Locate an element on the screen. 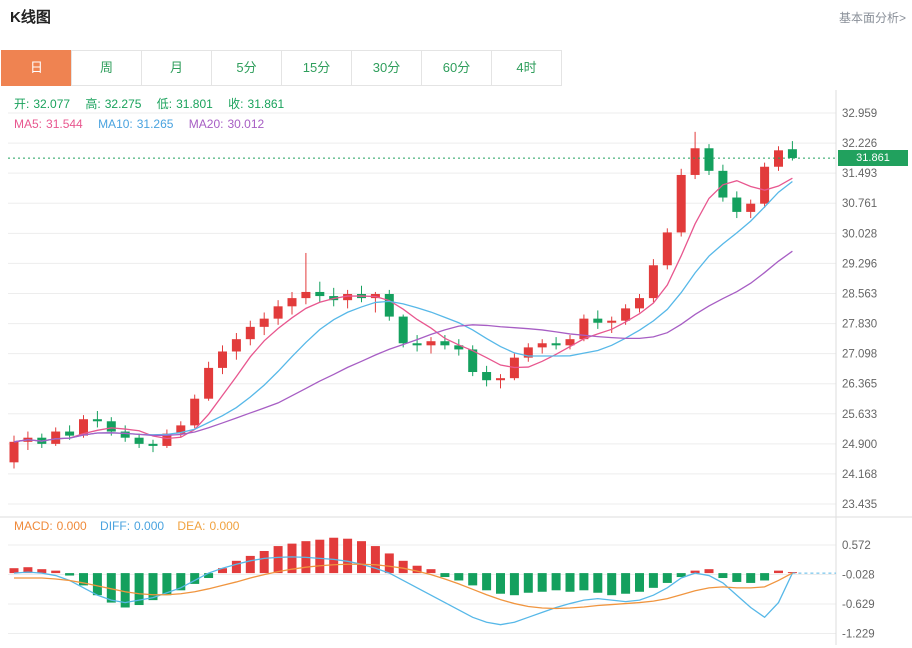  tab-5分: 5分 is located at coordinates (246, 68).